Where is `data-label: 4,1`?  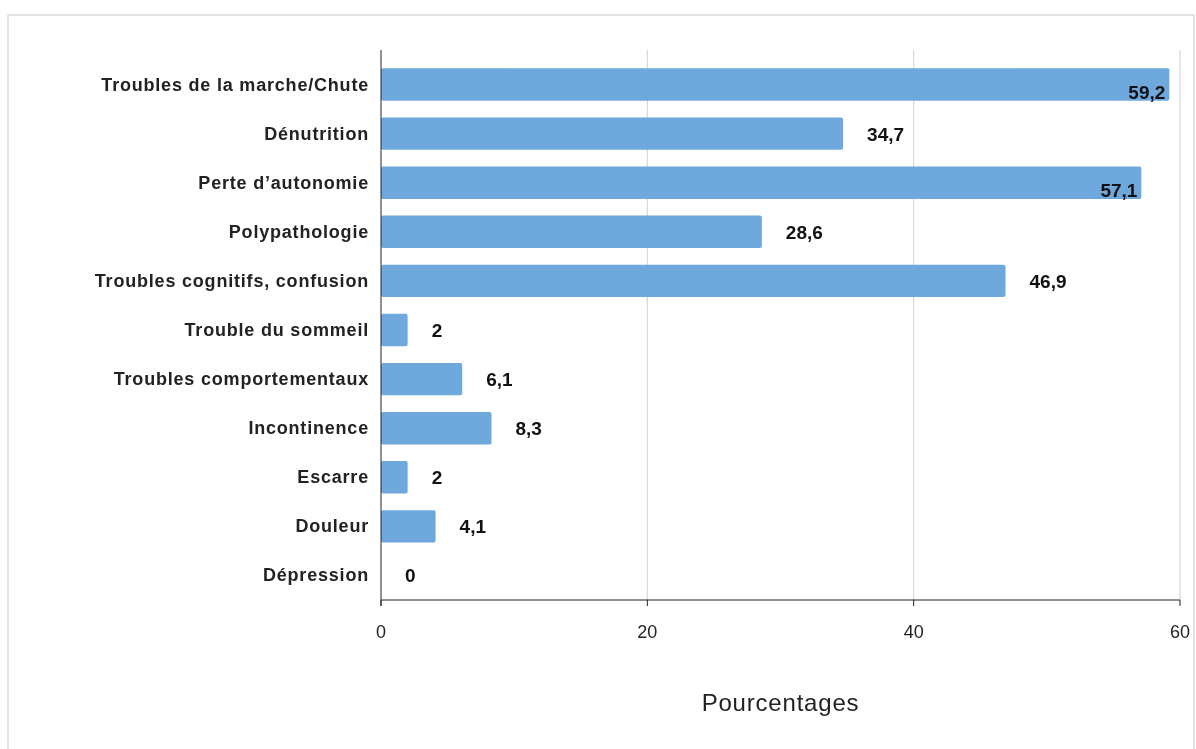
data-label: 4,1 is located at coordinates (473, 527).